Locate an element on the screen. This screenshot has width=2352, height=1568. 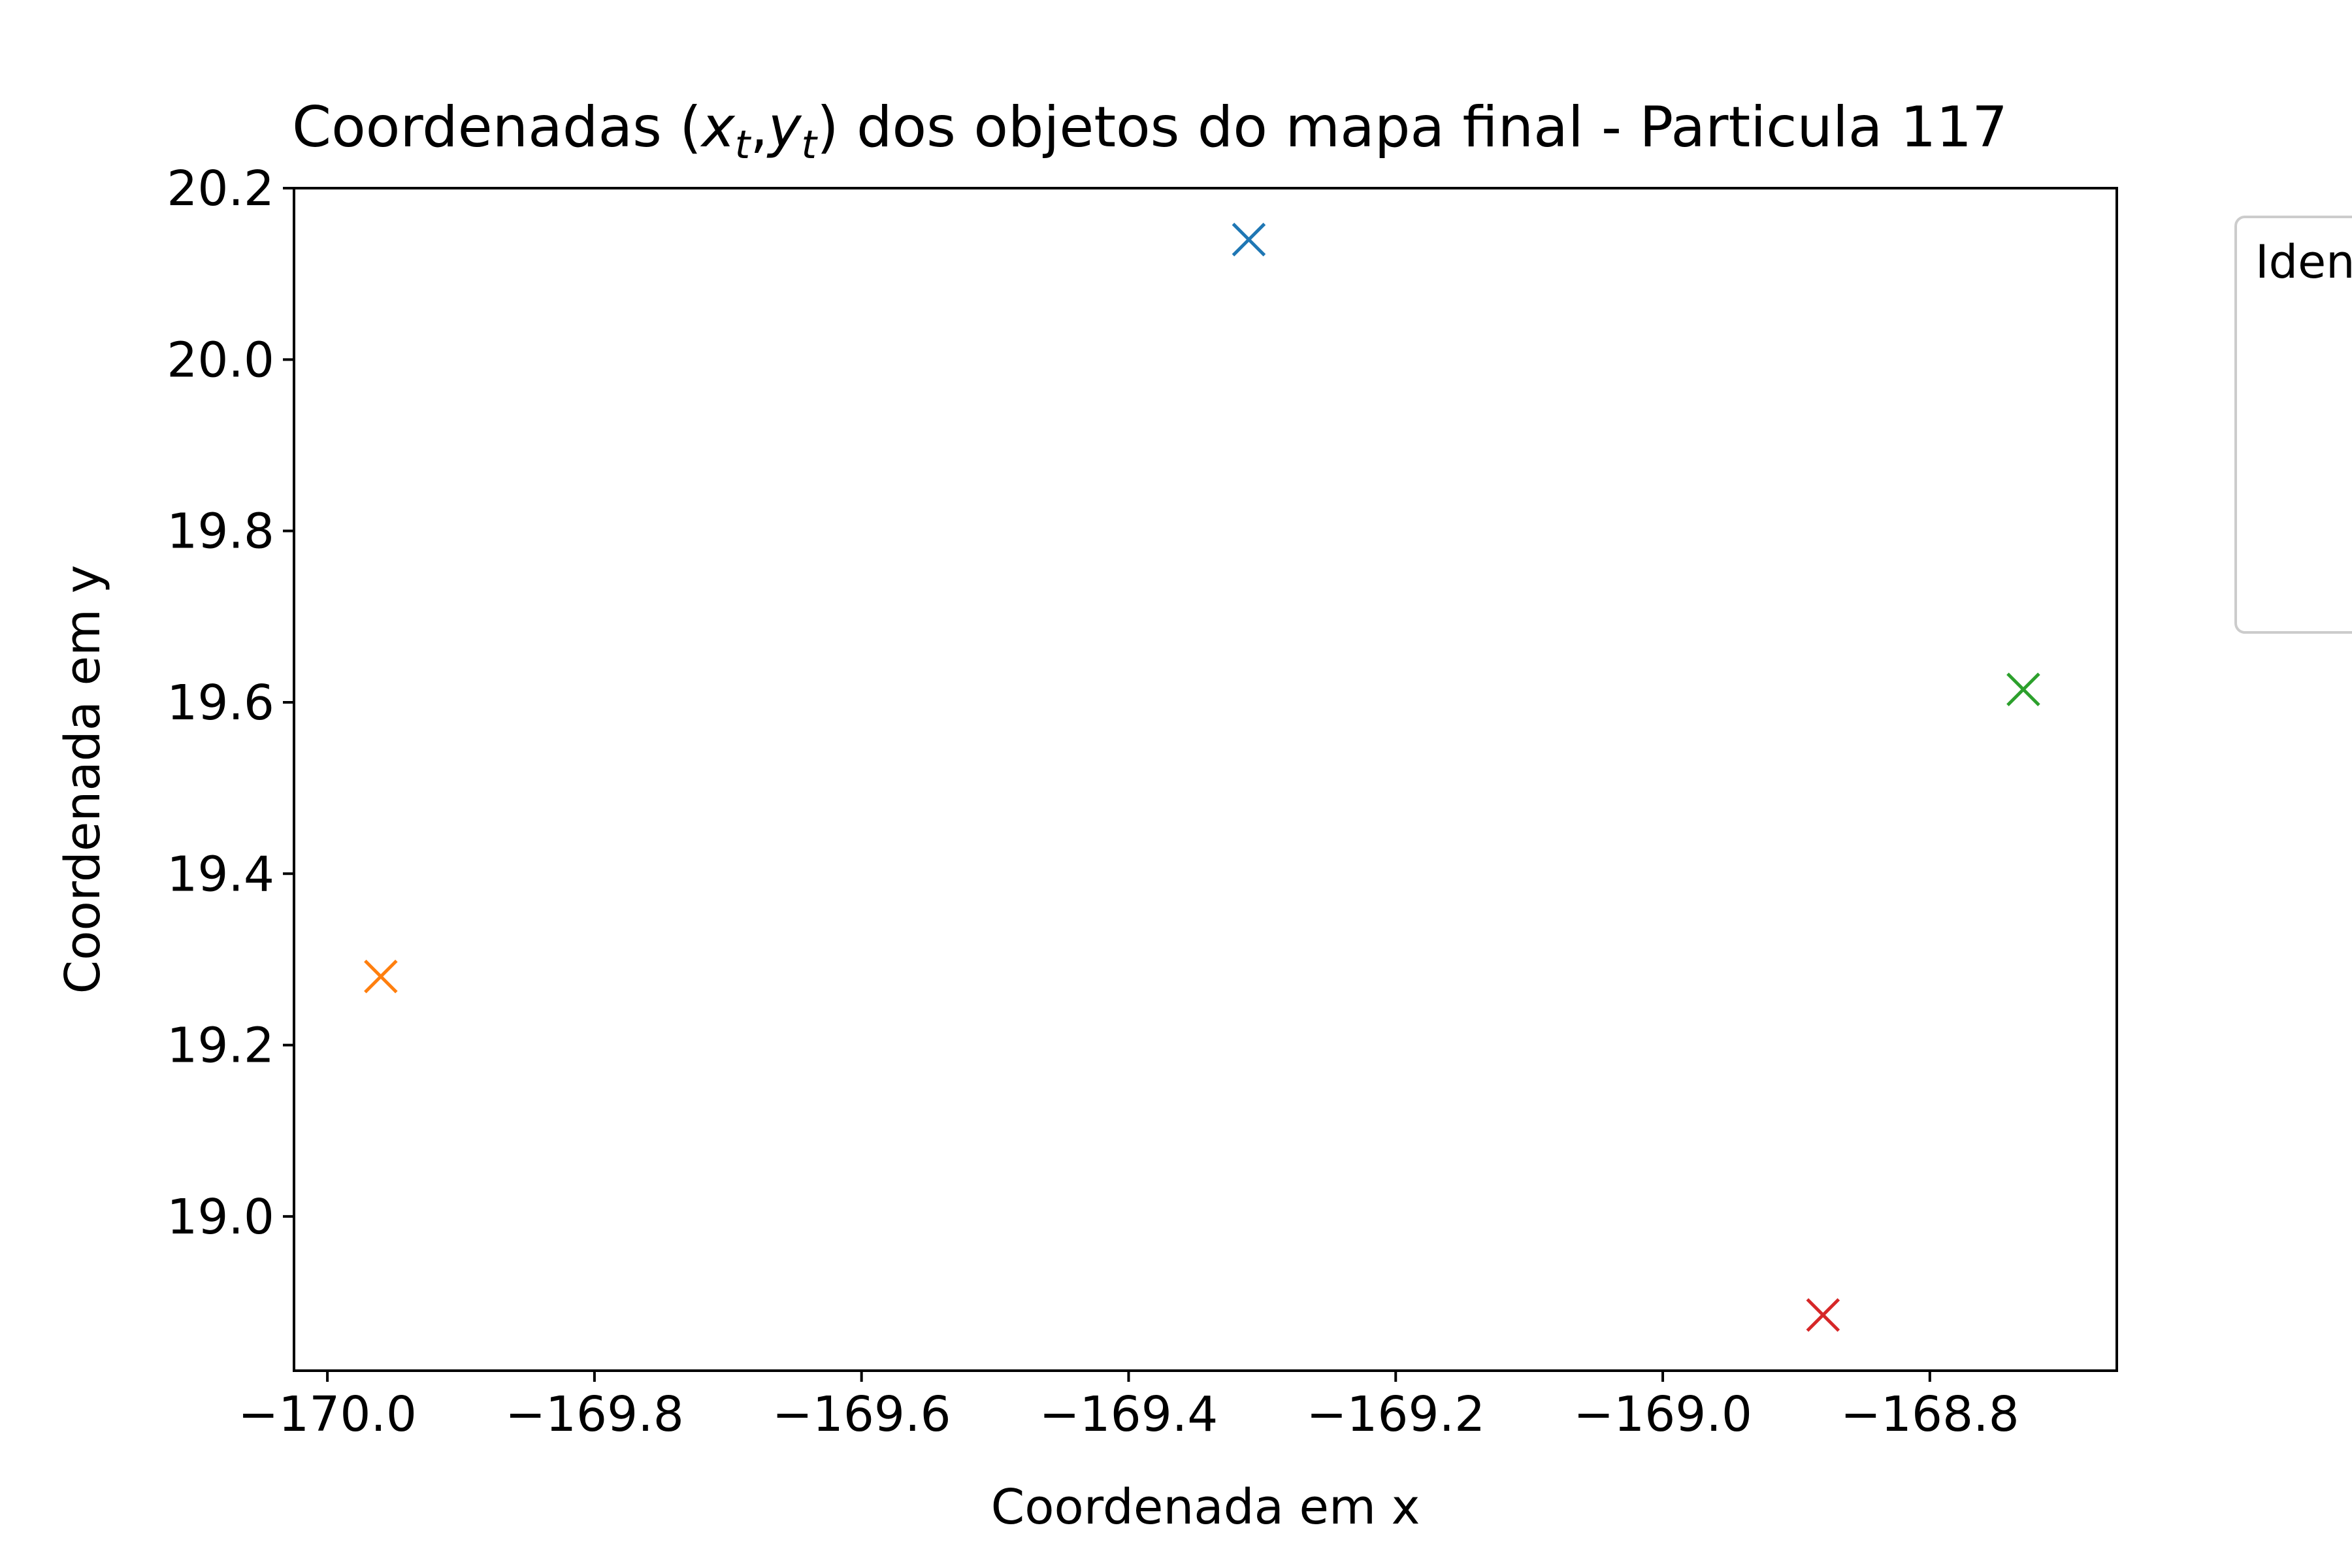
y-tick-label: 19.6 is located at coordinates (220, 703).